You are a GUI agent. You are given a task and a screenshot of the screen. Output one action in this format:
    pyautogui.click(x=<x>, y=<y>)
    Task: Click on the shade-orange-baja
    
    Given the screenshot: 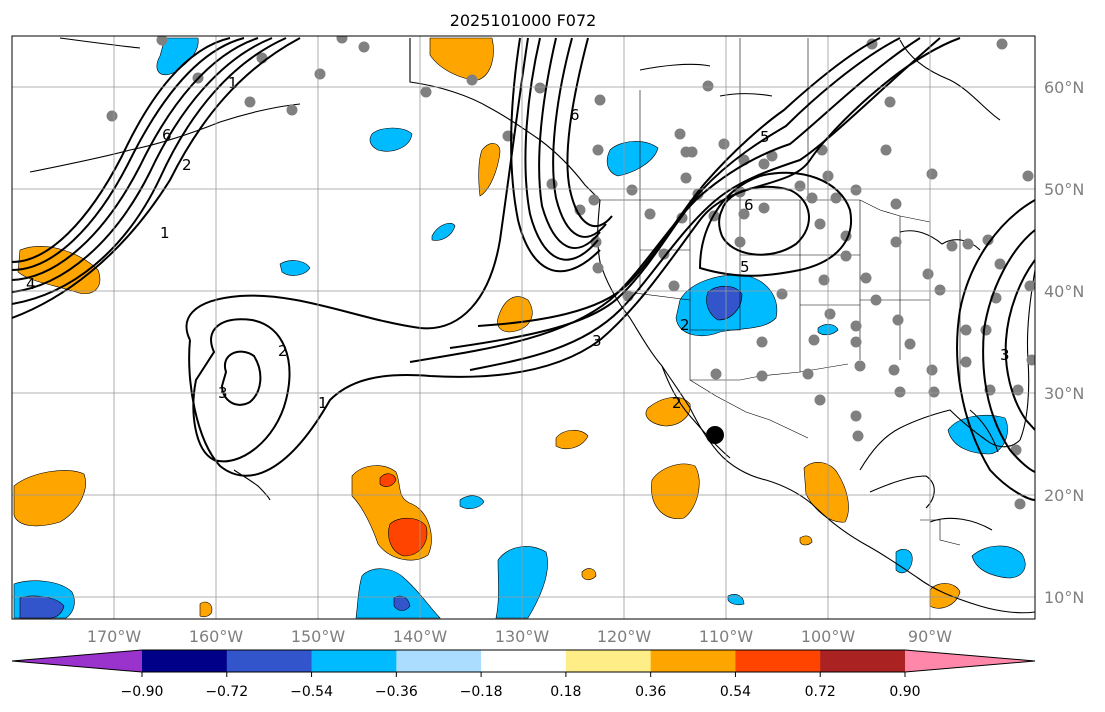 What is the action you would take?
    pyautogui.click(x=668, y=412)
    